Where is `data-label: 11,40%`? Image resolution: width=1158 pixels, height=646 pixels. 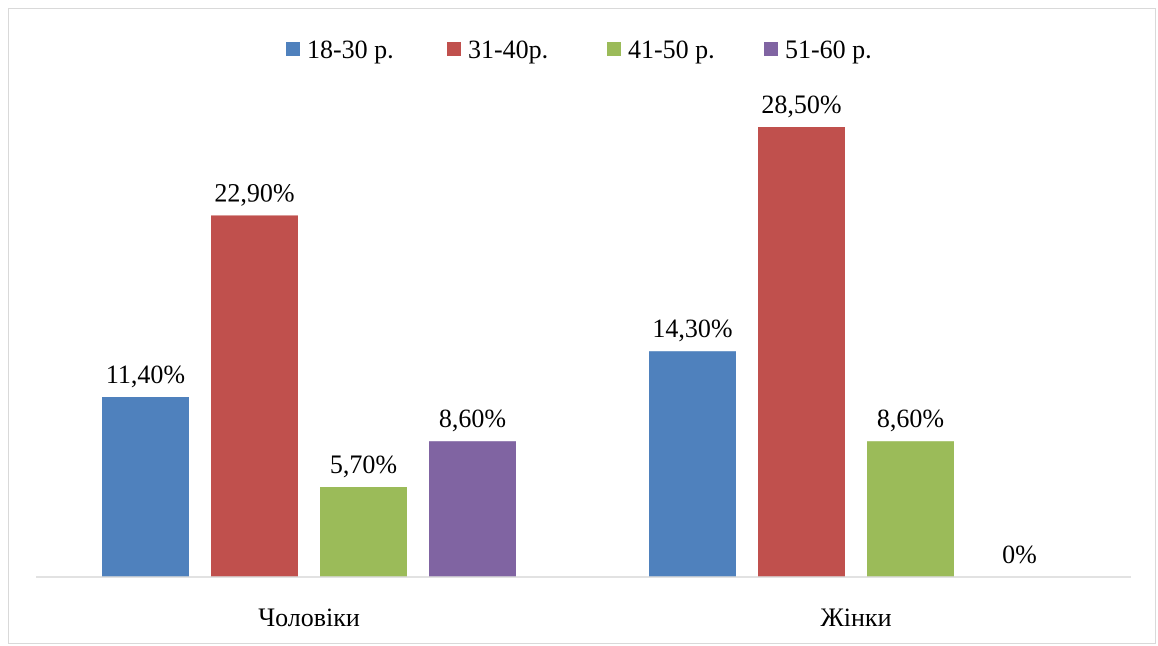
data-label: 11,40% is located at coordinates (145, 374).